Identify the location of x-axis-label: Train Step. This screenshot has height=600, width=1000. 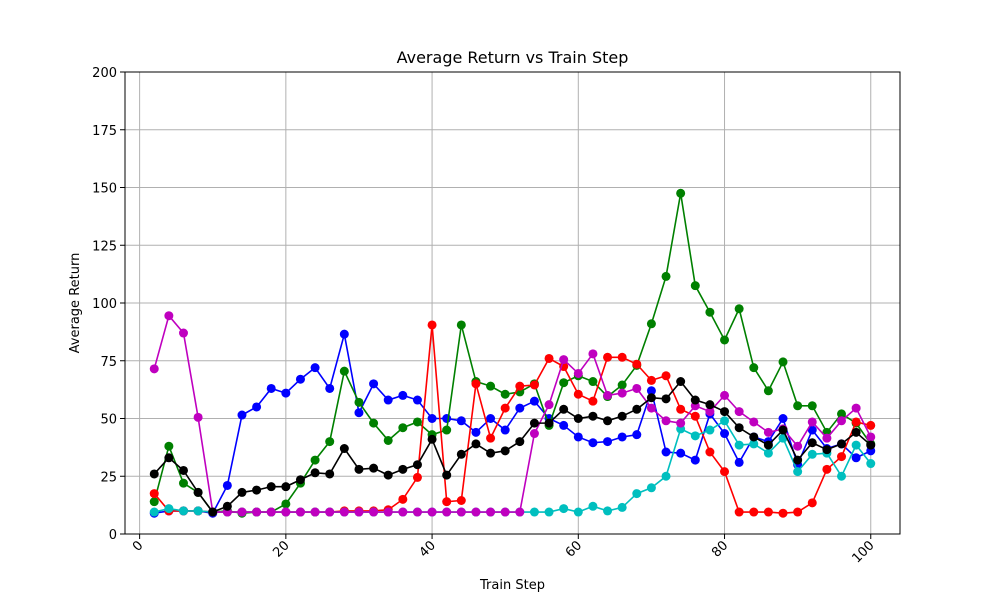
(512, 585).